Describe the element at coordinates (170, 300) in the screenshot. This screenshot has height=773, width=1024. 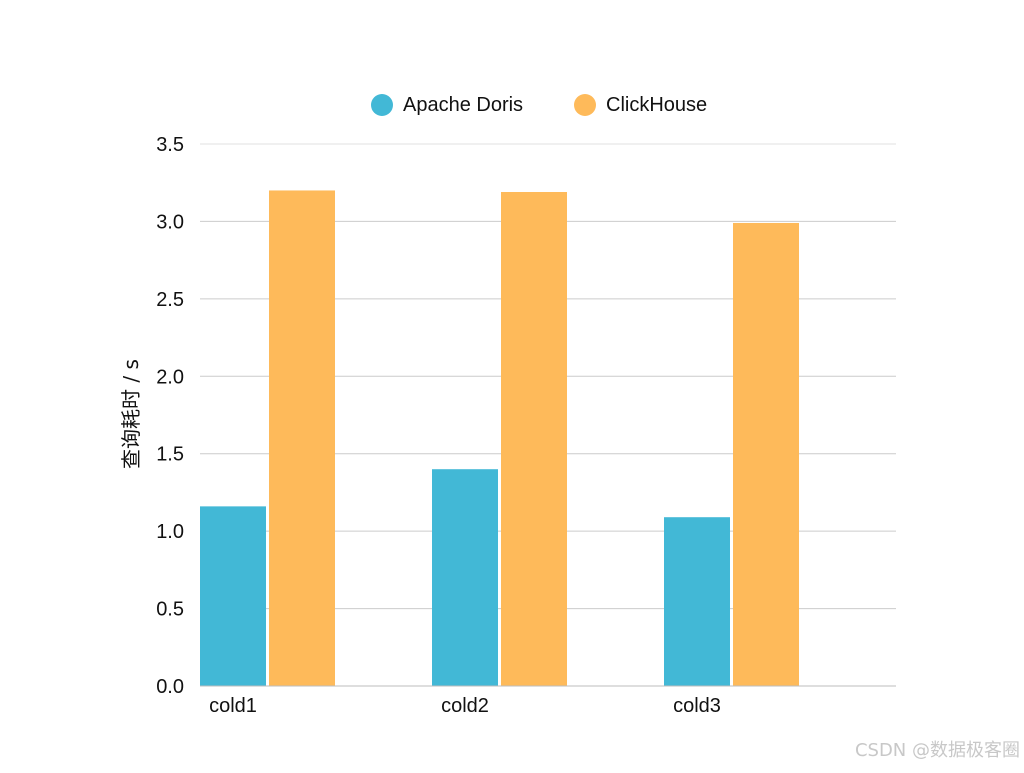
I see `y-tick-label: 2.5` at that location.